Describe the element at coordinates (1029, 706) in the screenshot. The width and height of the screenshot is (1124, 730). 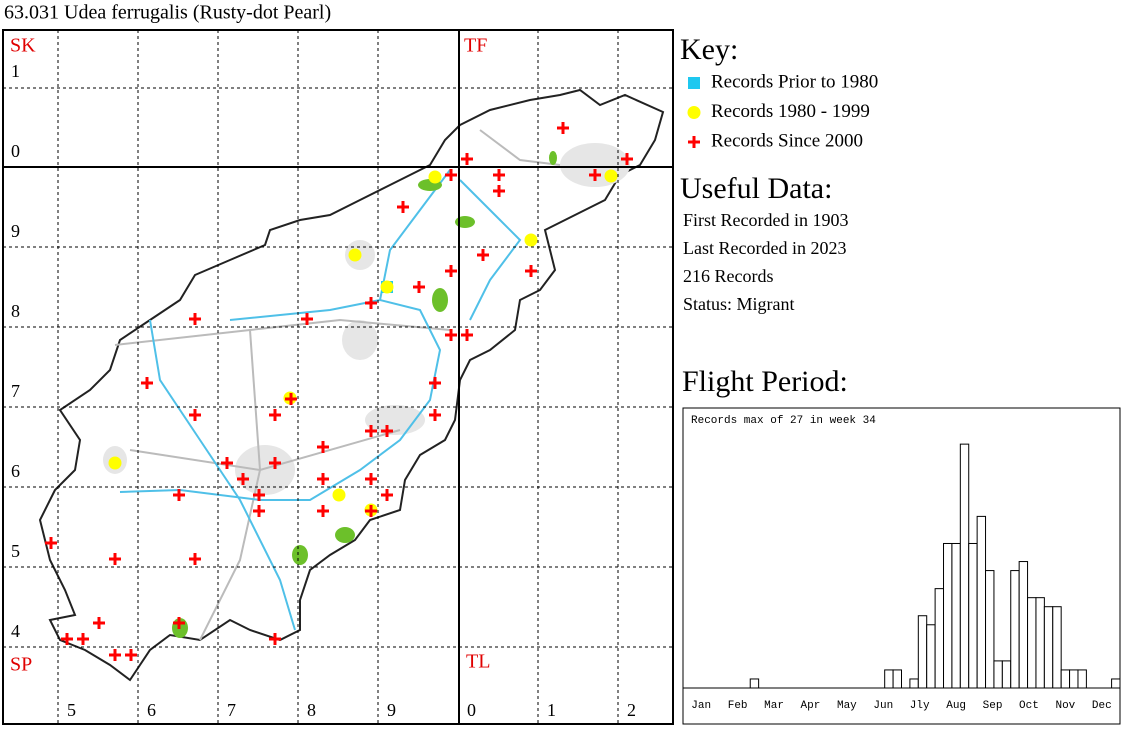
I see `x-tick-label: Oct` at that location.